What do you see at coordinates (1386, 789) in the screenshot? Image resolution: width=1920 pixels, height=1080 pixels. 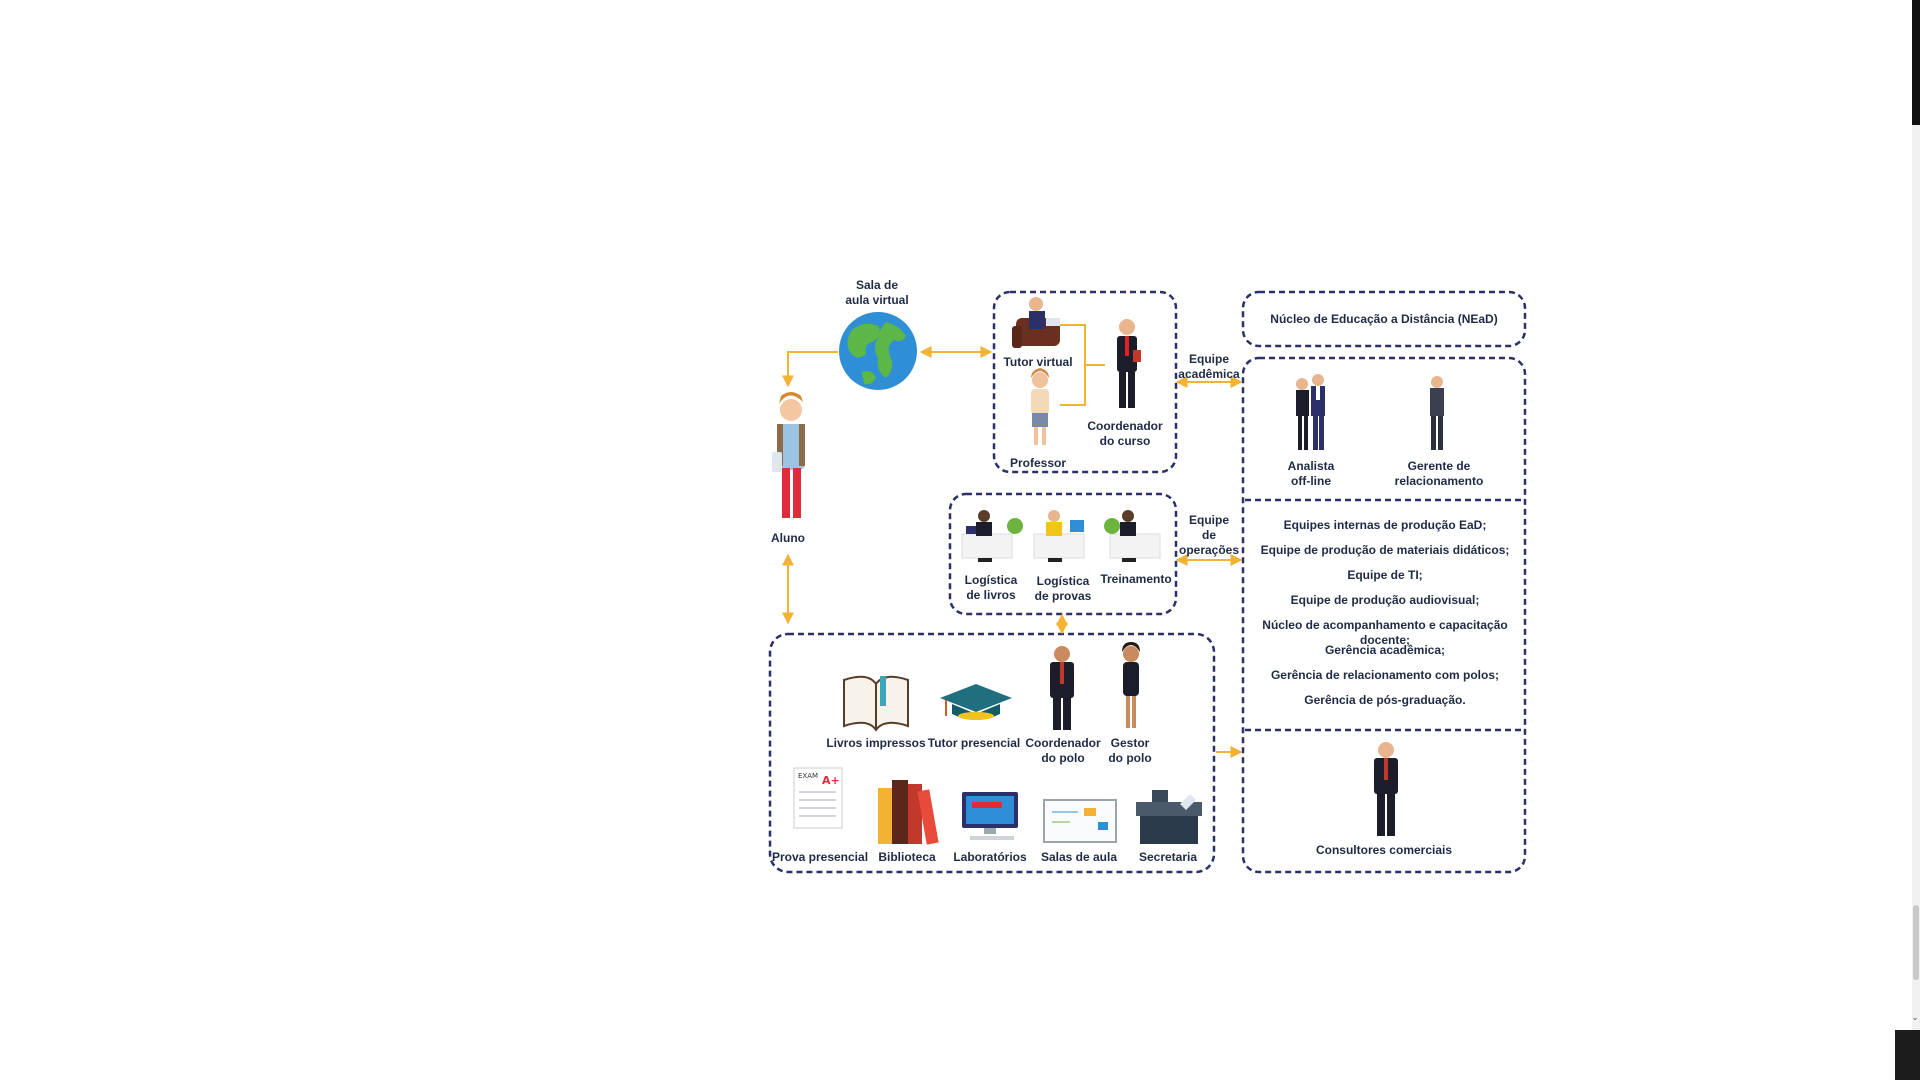 I see `consultant-icon` at bounding box center [1386, 789].